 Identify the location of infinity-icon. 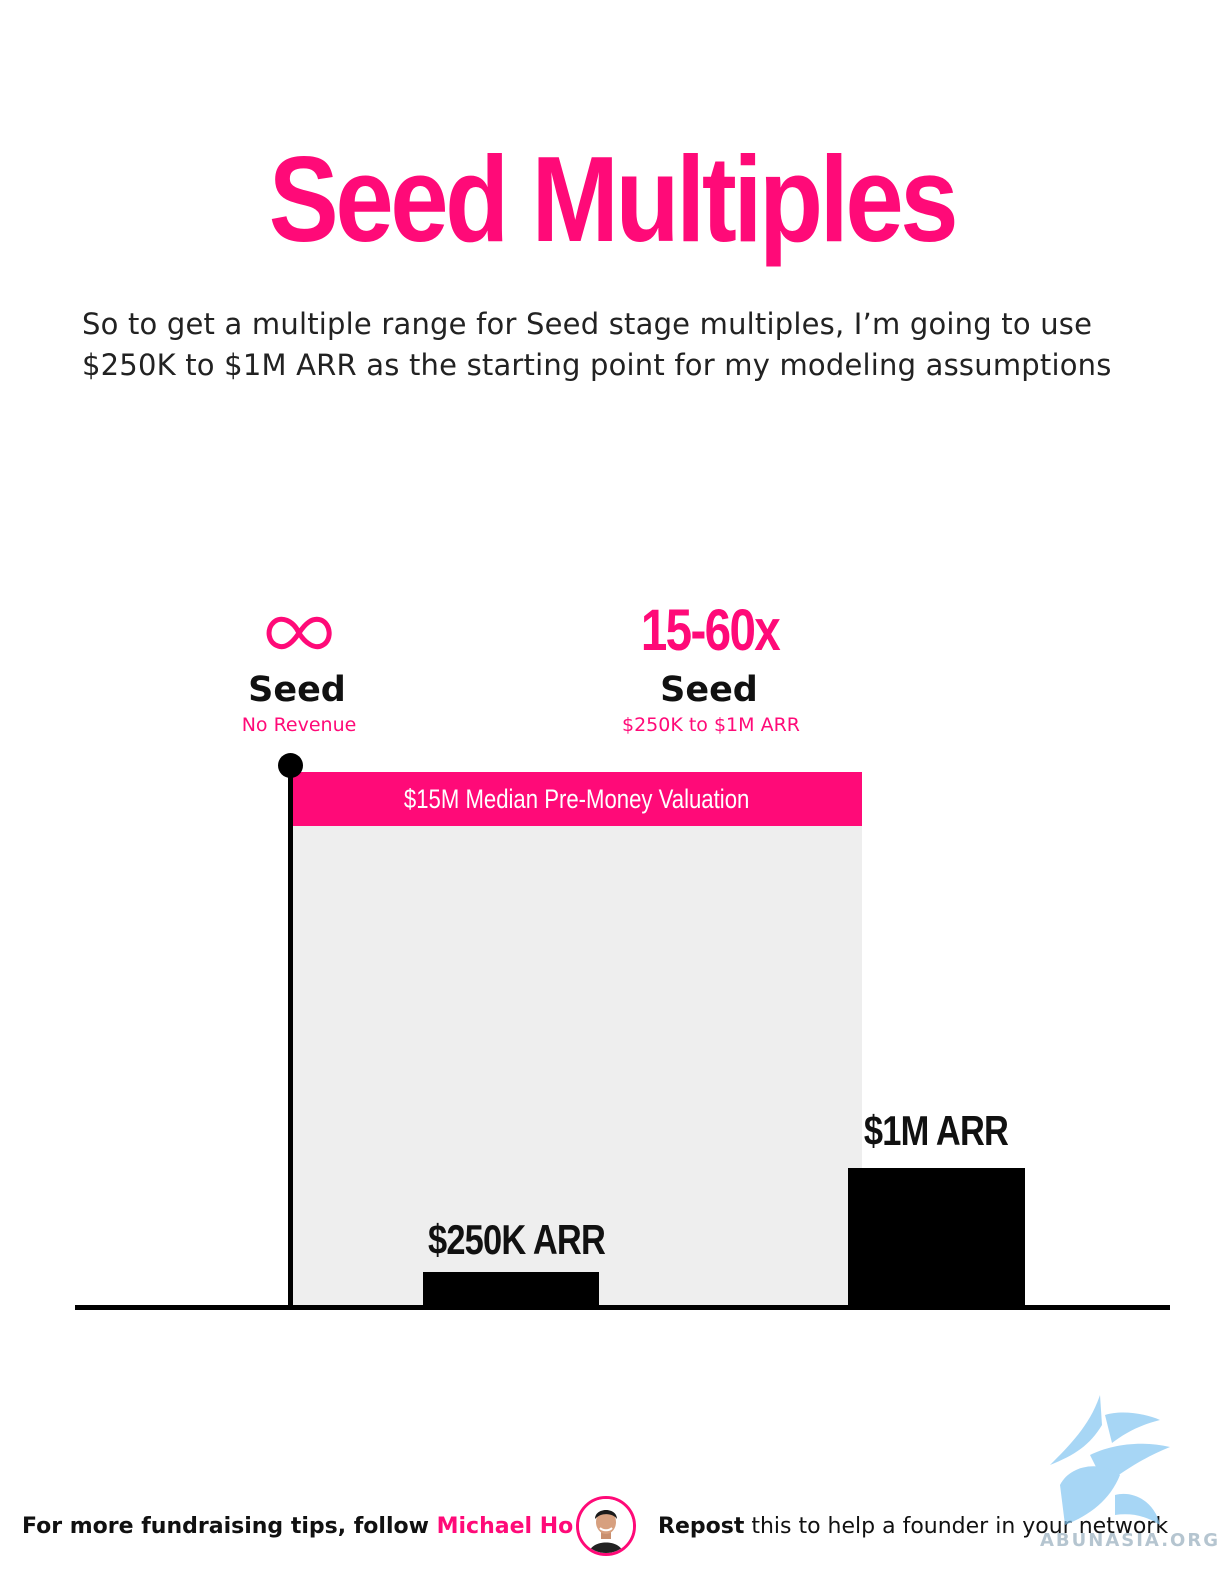
(299, 633).